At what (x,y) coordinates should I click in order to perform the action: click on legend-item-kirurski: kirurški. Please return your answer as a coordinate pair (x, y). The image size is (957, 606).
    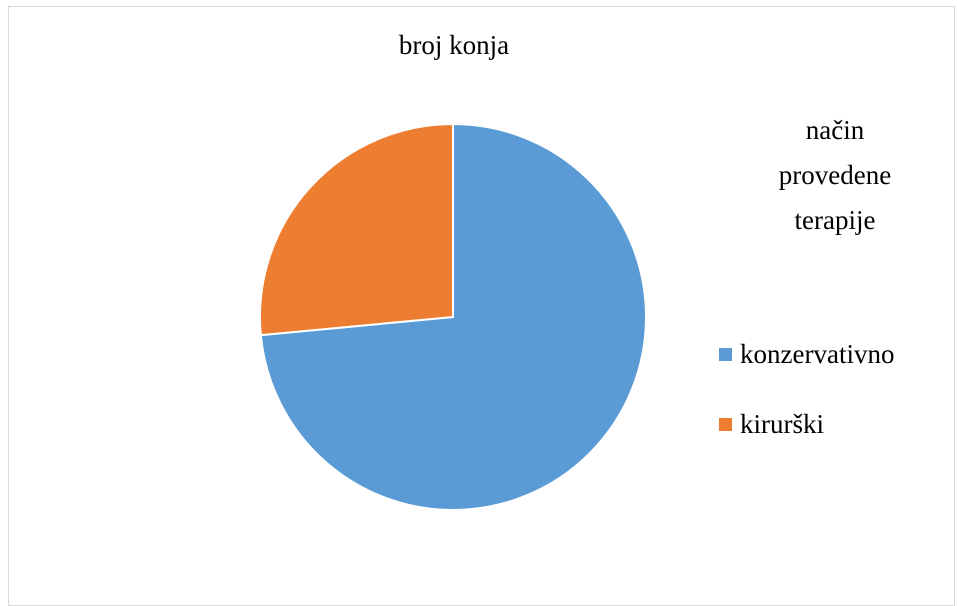
    Looking at the image, I should click on (771, 424).